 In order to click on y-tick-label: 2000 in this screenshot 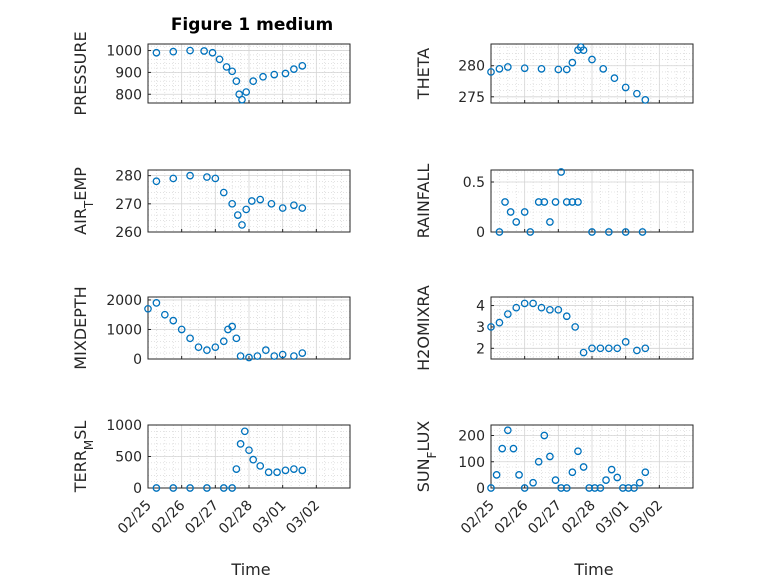, I will do `click(124, 301)`.